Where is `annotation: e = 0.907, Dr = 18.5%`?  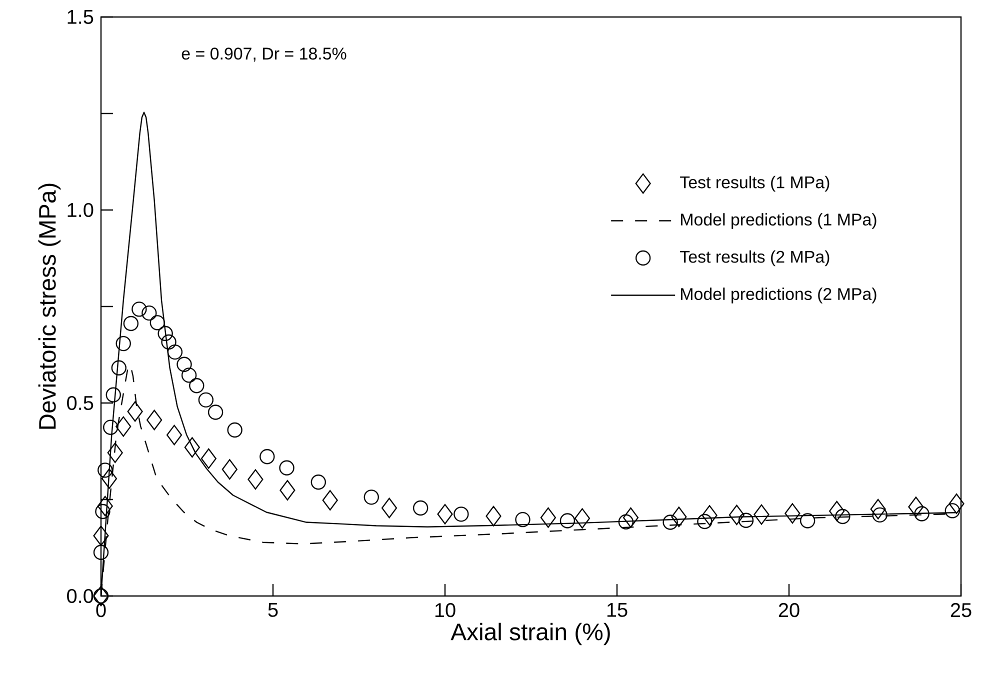
annotation: e = 0.907, Dr = 18.5% is located at coordinates (264, 55).